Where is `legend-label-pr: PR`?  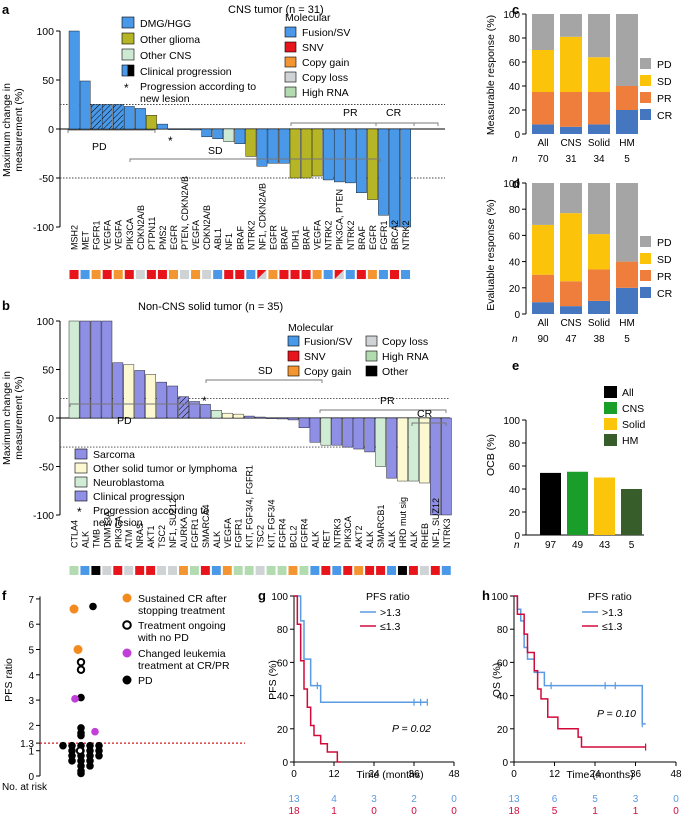 legend-label-pr: PR is located at coordinates (664, 277).